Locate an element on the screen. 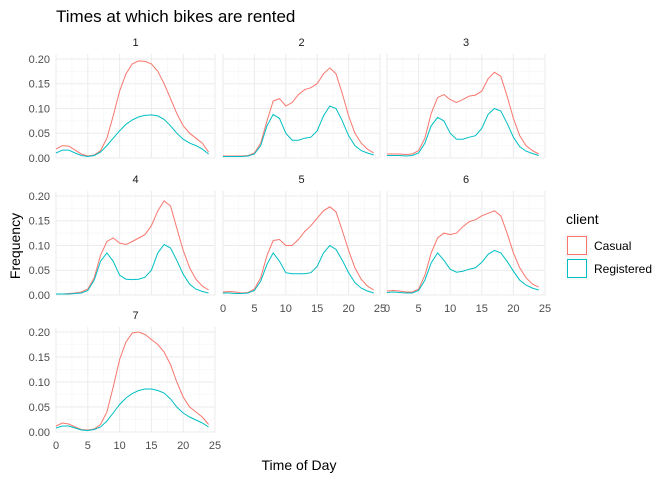  legend-swatch-casual is located at coordinates (577, 245).